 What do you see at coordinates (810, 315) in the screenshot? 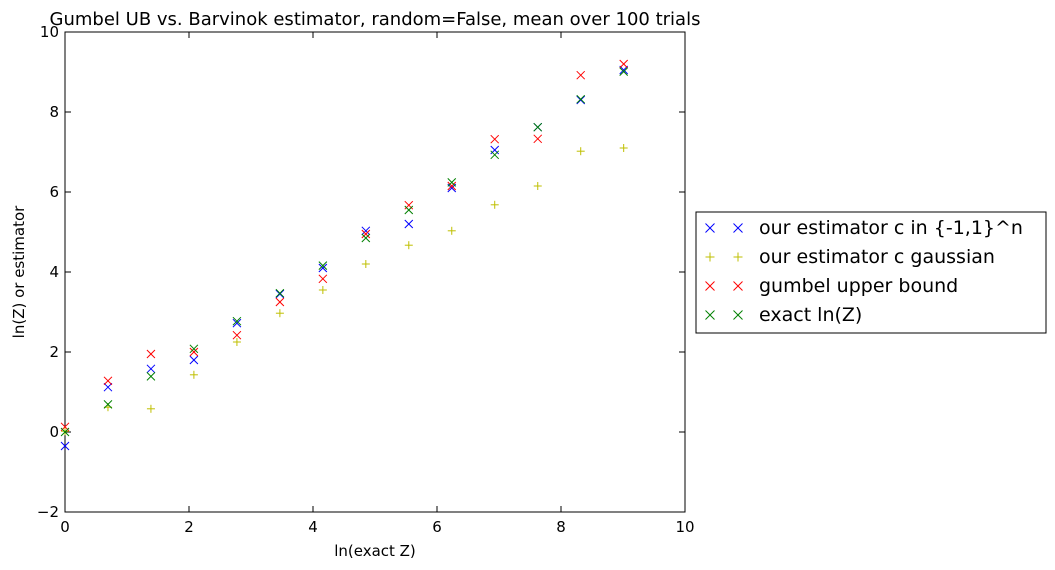
I see `legend-label: exact ln(Z)` at bounding box center [810, 315].